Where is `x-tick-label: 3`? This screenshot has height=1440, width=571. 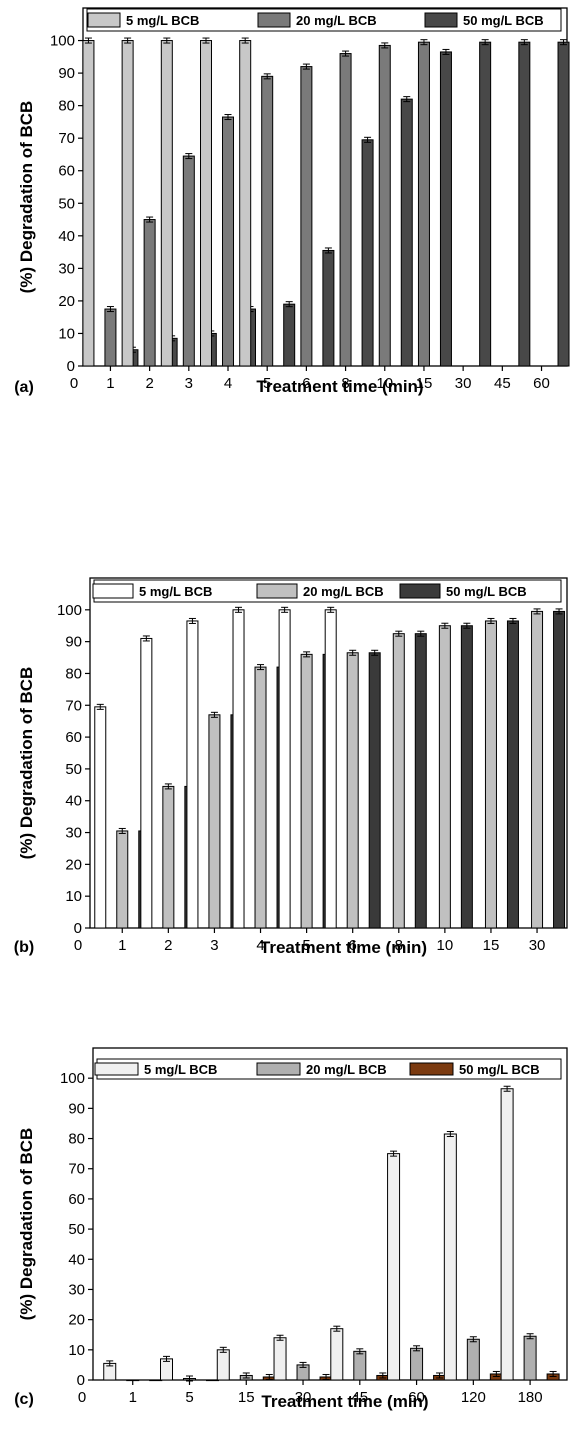 x-tick-label: 3 is located at coordinates (214, 945).